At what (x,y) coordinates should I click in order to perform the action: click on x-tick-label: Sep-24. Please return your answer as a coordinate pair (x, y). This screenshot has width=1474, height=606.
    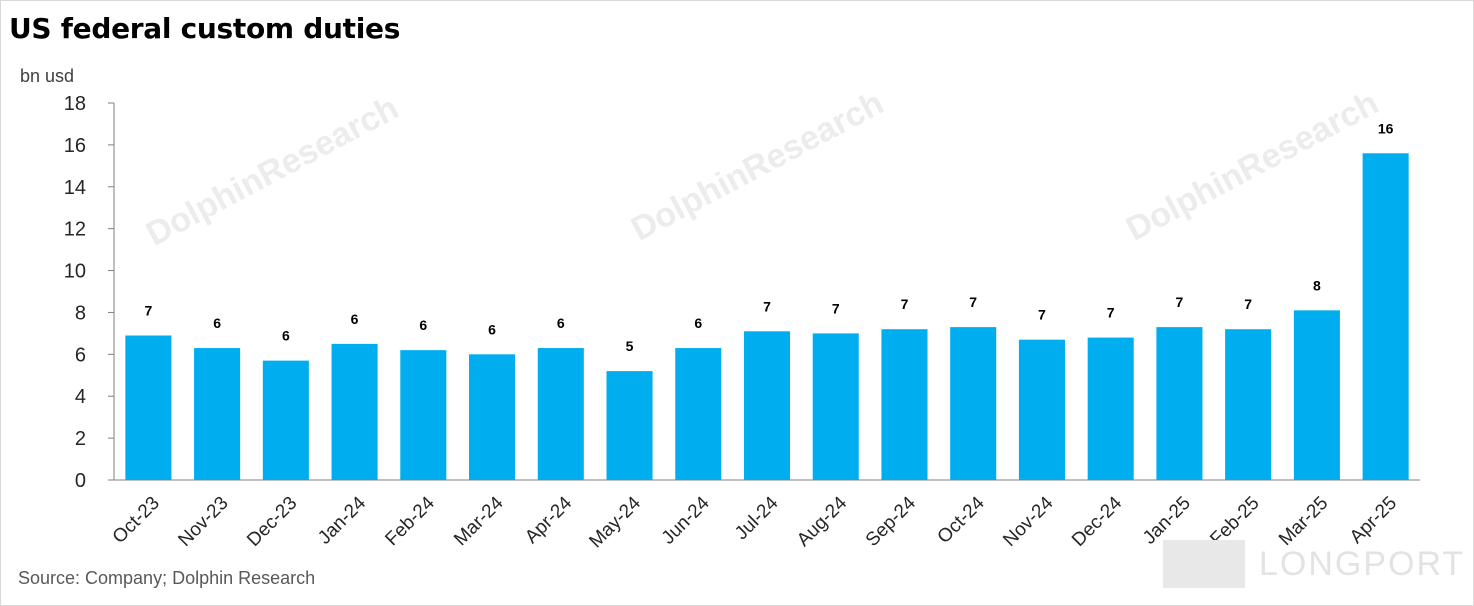
    Looking at the image, I should click on (891, 521).